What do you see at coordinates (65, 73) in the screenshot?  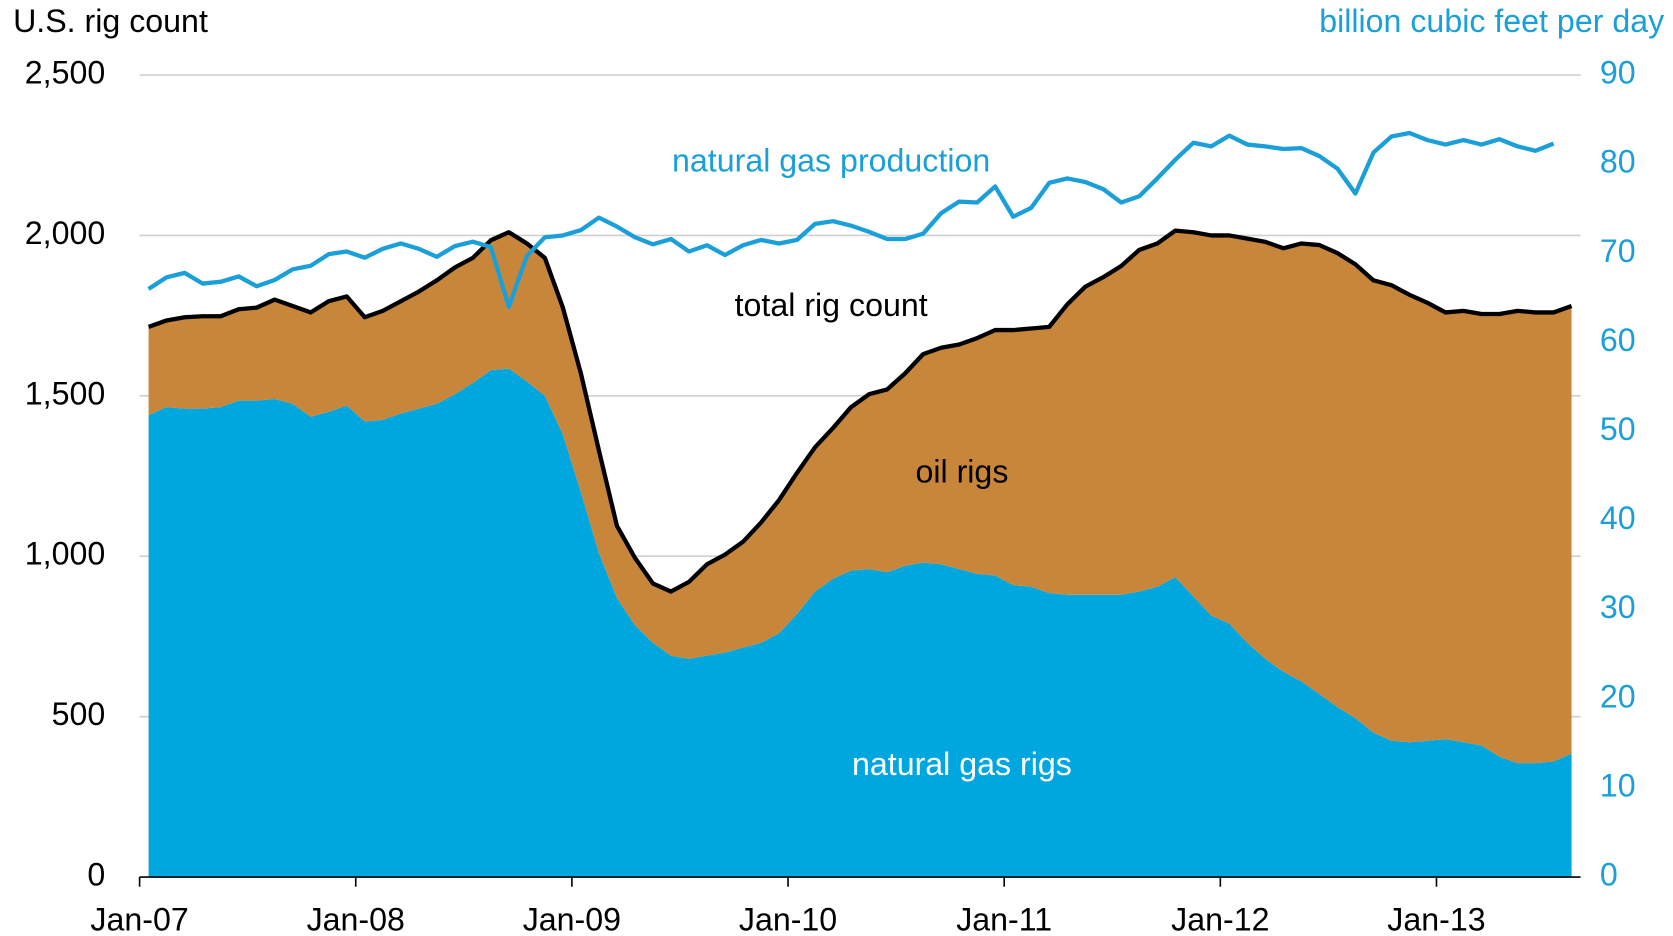 I see `y-tick-label: 2,500` at bounding box center [65, 73].